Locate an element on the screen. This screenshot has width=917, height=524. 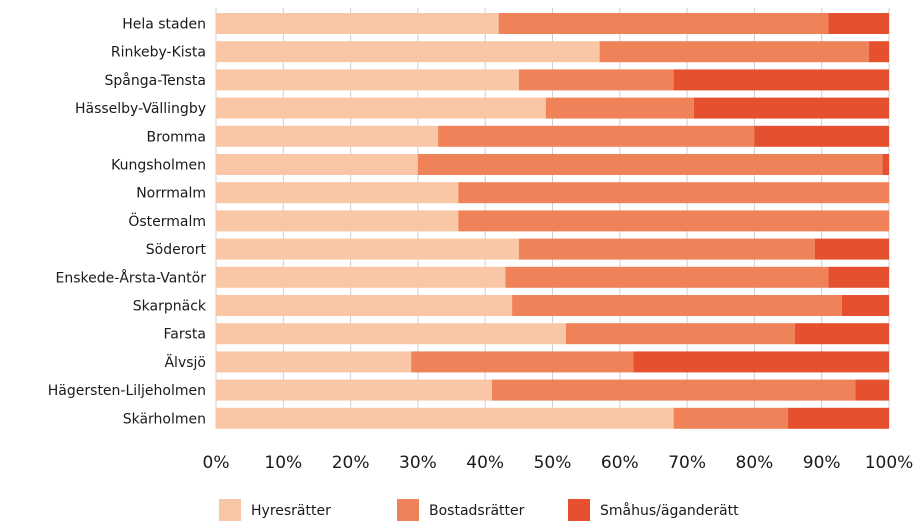
bar-bostadsratter-farsta is located at coordinates (680, 334).